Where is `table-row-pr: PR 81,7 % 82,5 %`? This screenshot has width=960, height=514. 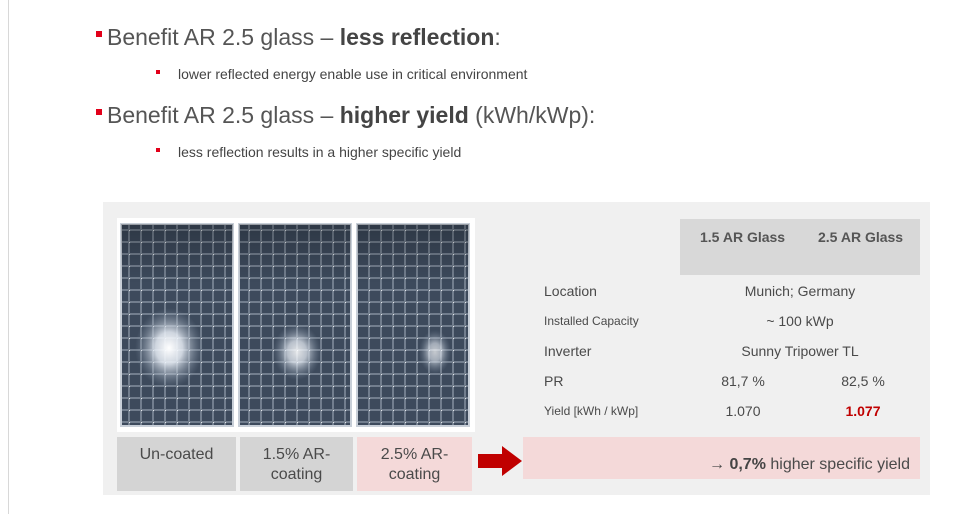
table-row-pr: PR 81,7 % 82,5 % is located at coordinates (721, 381).